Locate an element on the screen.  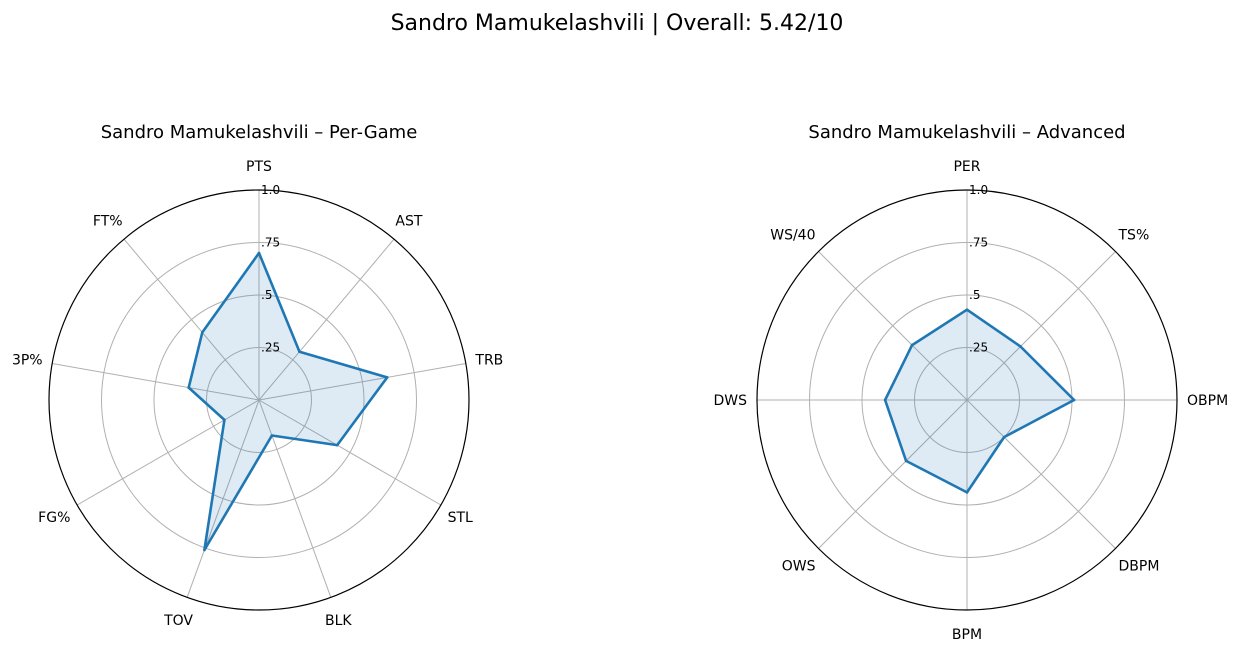
axis-label-ast: AST is located at coordinates (408, 222).